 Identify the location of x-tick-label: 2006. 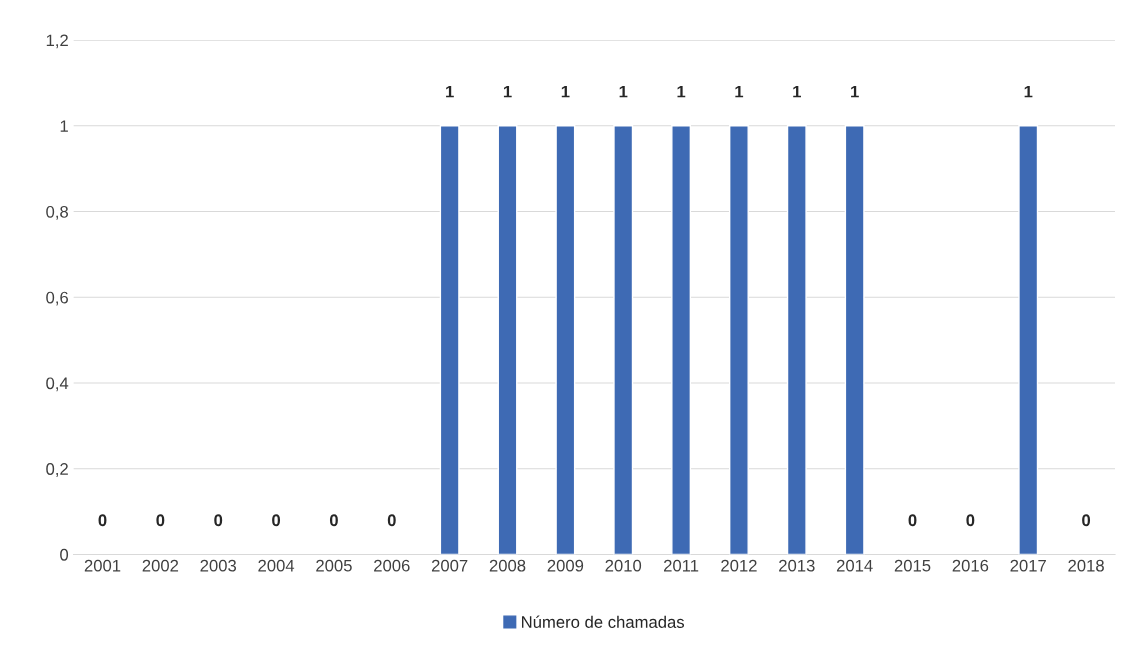
(392, 565).